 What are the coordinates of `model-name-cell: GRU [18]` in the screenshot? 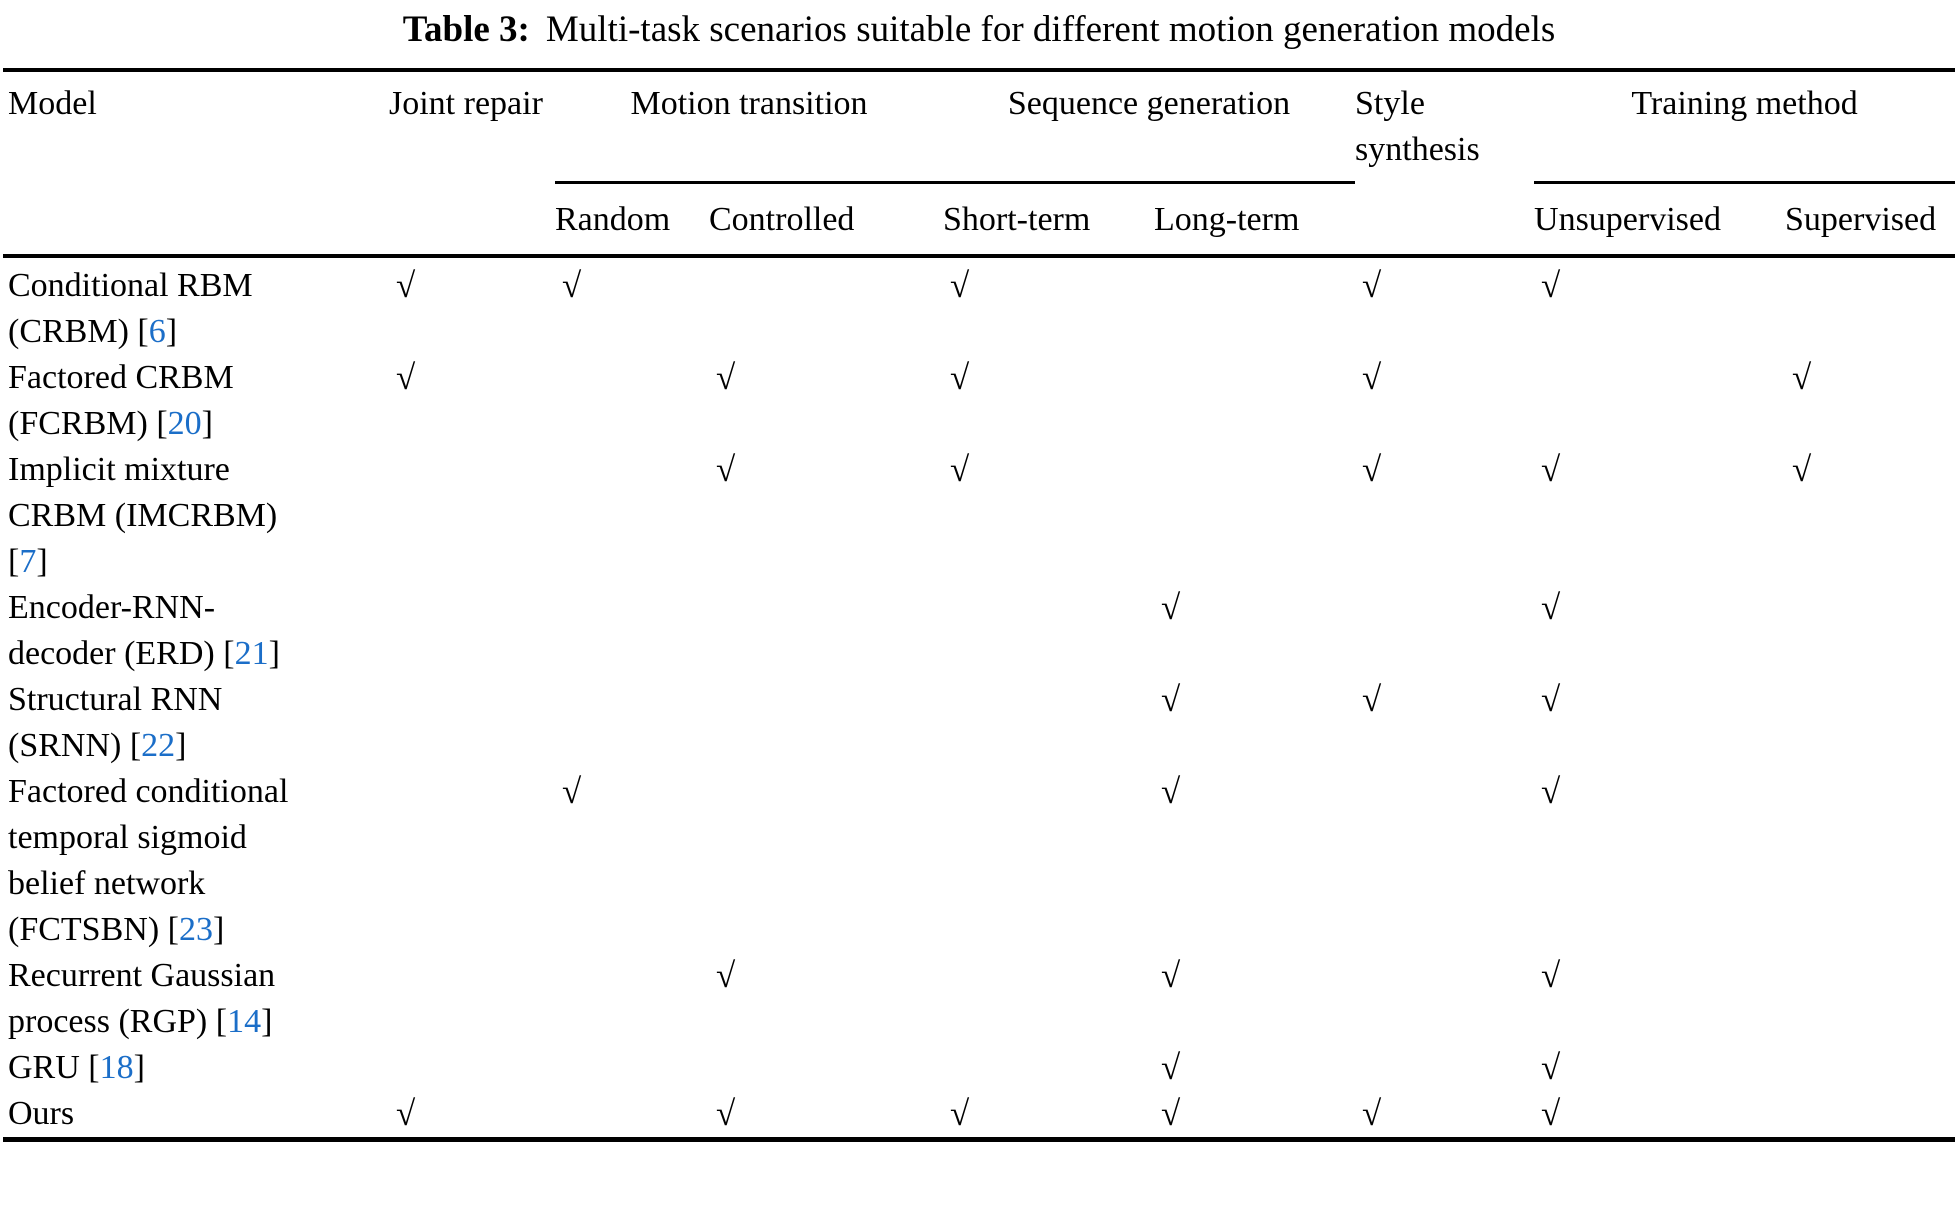 It's located at (196, 1068).